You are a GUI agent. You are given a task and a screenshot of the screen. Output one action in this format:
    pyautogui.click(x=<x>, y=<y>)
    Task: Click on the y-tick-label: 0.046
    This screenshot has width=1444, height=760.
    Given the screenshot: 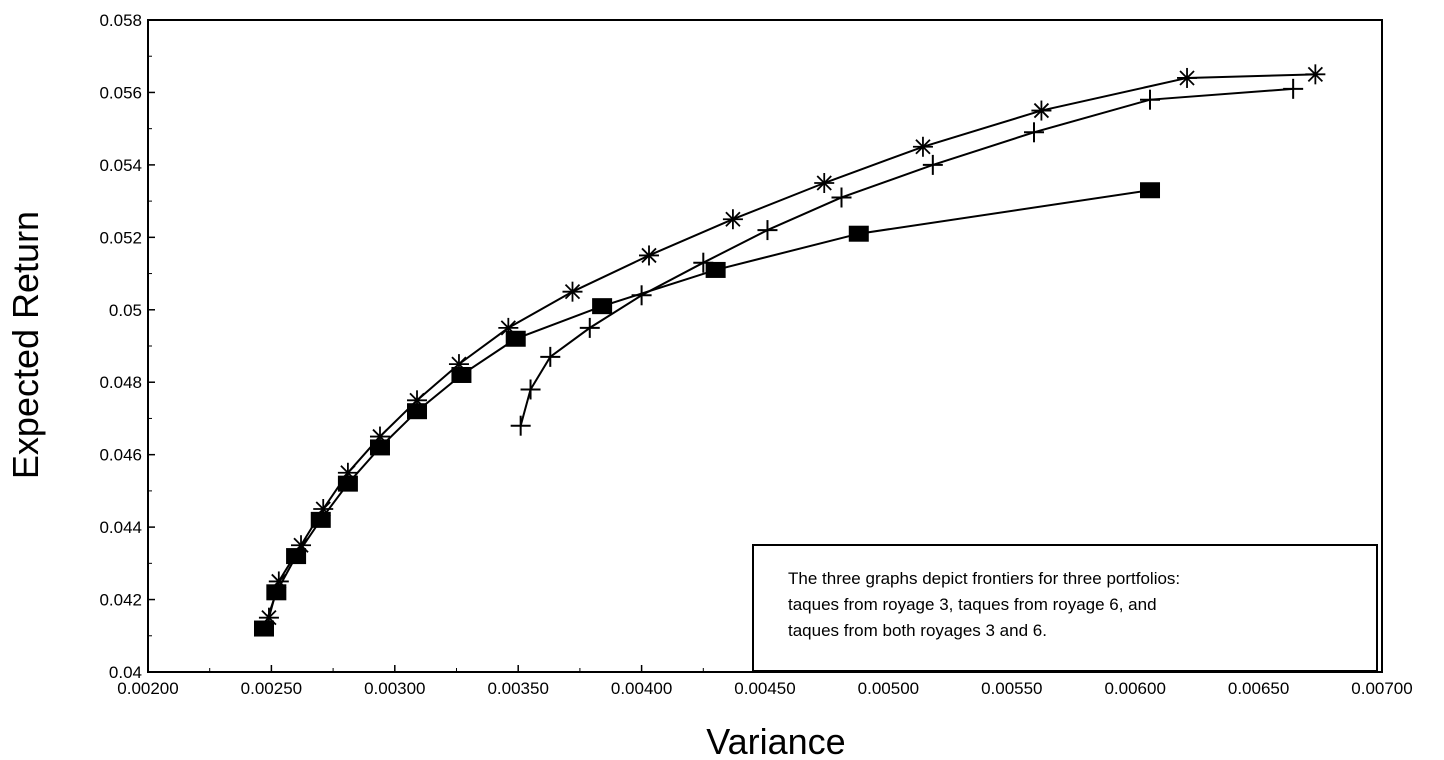 What is the action you would take?
    pyautogui.click(x=120, y=455)
    